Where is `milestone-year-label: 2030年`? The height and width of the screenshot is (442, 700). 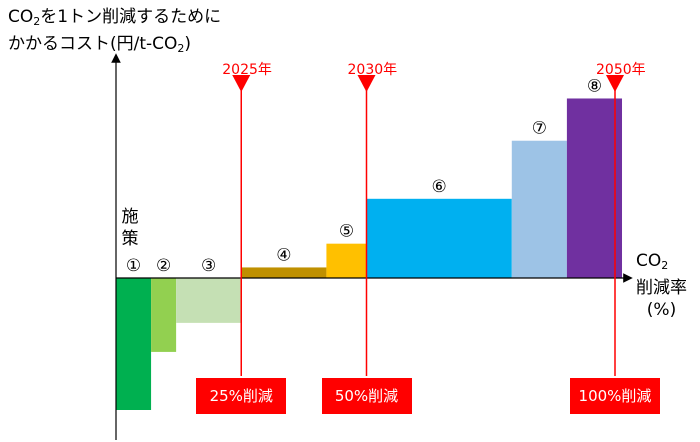
milestone-year-label: 2030年 is located at coordinates (372, 70).